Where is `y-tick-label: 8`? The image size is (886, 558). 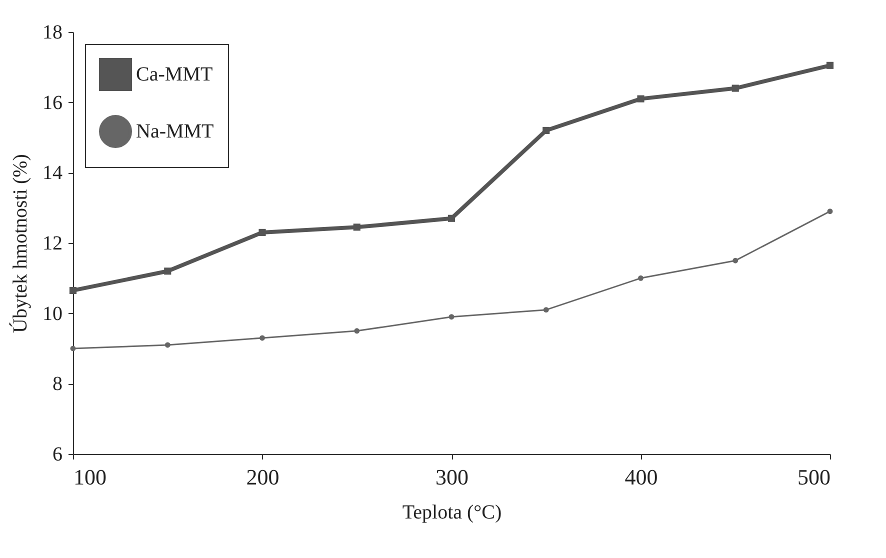
y-tick-label: 8 is located at coordinates (57, 384).